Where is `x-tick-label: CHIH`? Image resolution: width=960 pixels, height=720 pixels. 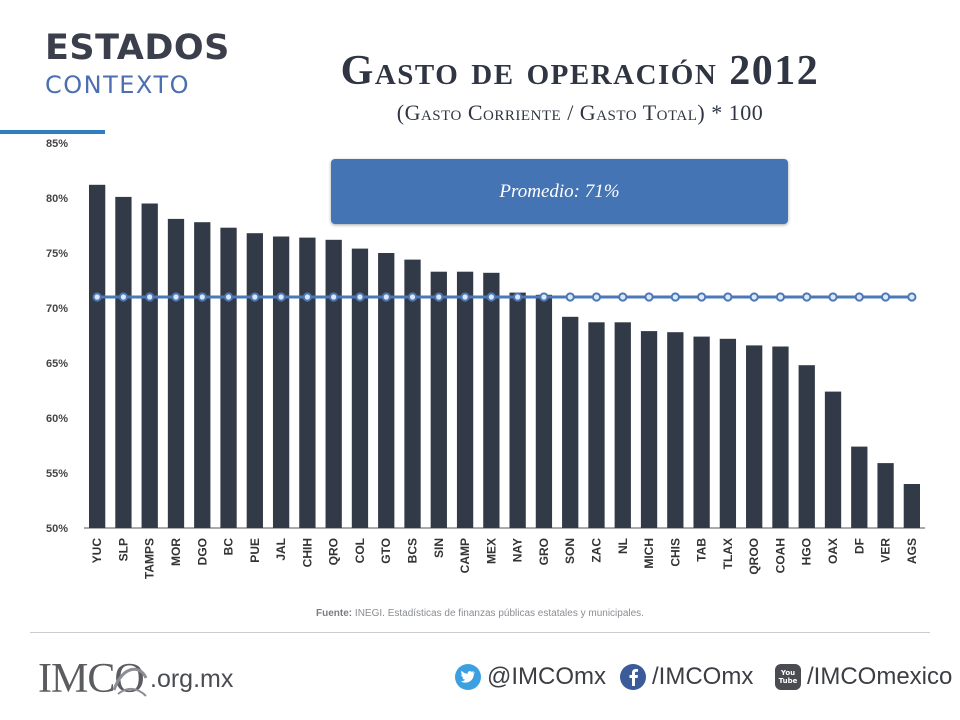
x-tick-label: CHIH is located at coordinates (307, 552).